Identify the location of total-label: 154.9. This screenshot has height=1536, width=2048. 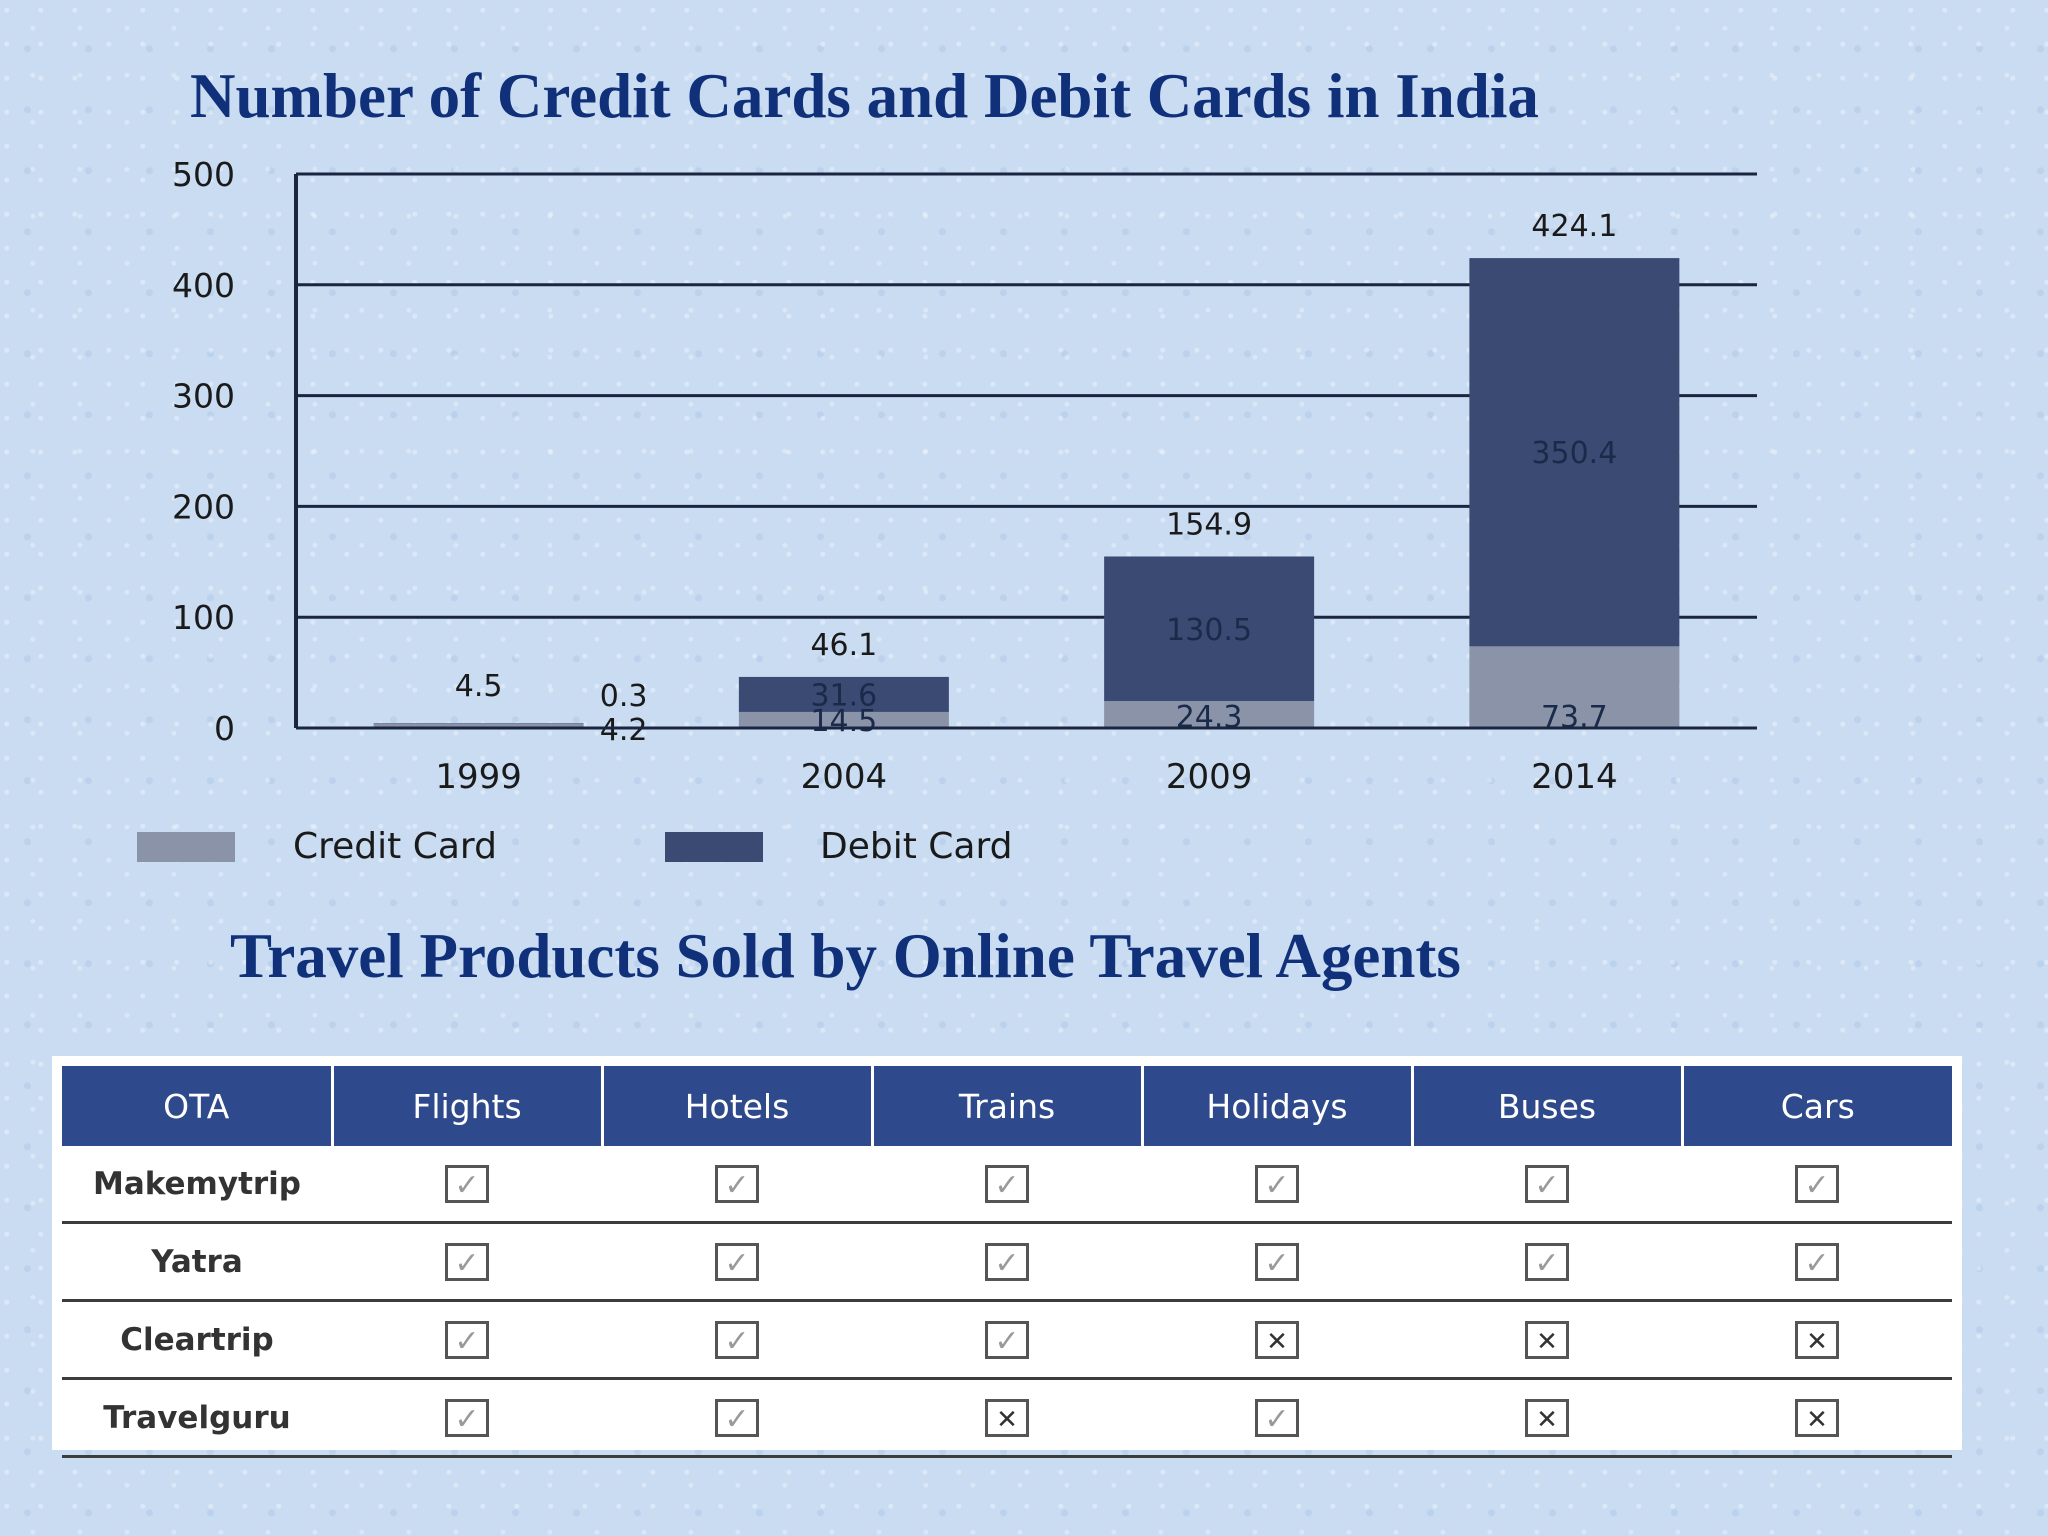
(1209, 524).